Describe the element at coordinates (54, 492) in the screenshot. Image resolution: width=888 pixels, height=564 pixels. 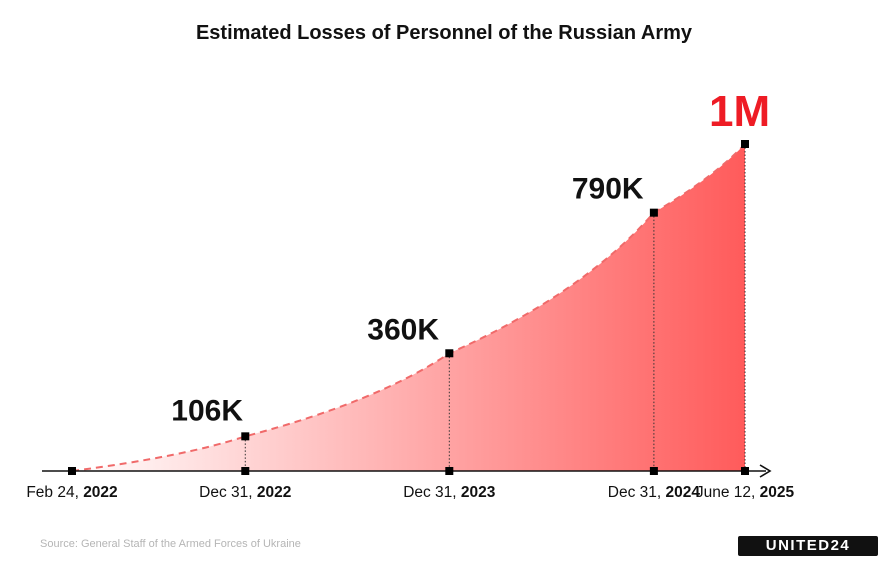
I see `x-tick-date: Feb 24,` at that location.